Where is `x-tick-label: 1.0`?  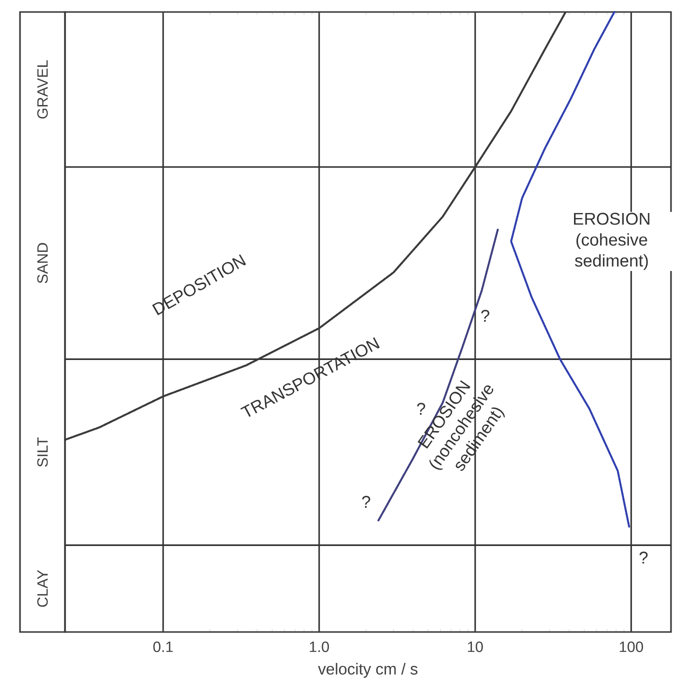 x-tick-label: 1.0 is located at coordinates (319, 646).